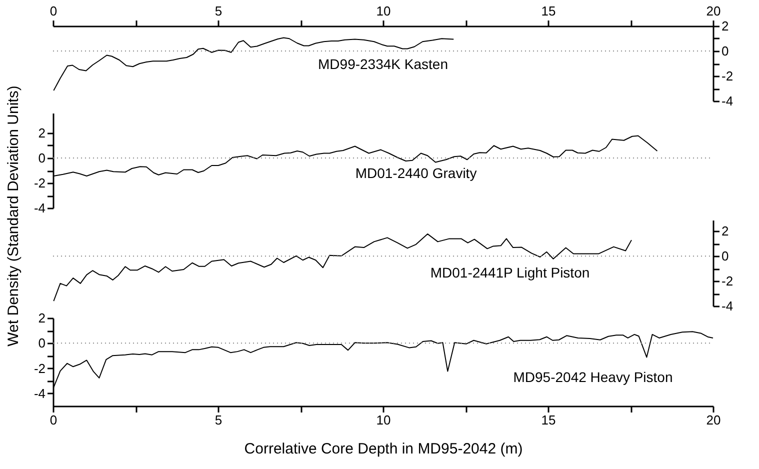  What do you see at coordinates (383, 449) in the screenshot?
I see `x-axis-title: Correlative Core Depth in MD95-2042 (m)` at bounding box center [383, 449].